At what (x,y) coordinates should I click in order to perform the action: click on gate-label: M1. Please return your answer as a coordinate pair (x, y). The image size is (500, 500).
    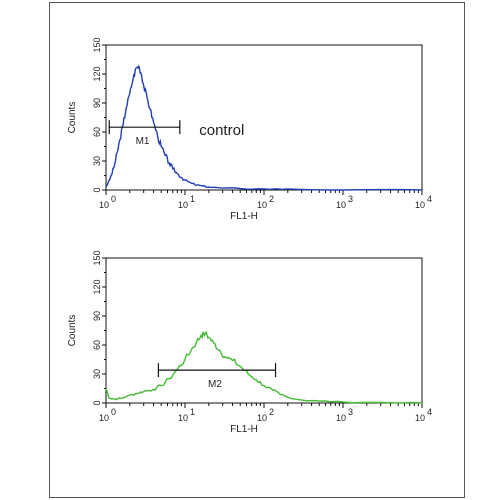
    Looking at the image, I should click on (143, 141).